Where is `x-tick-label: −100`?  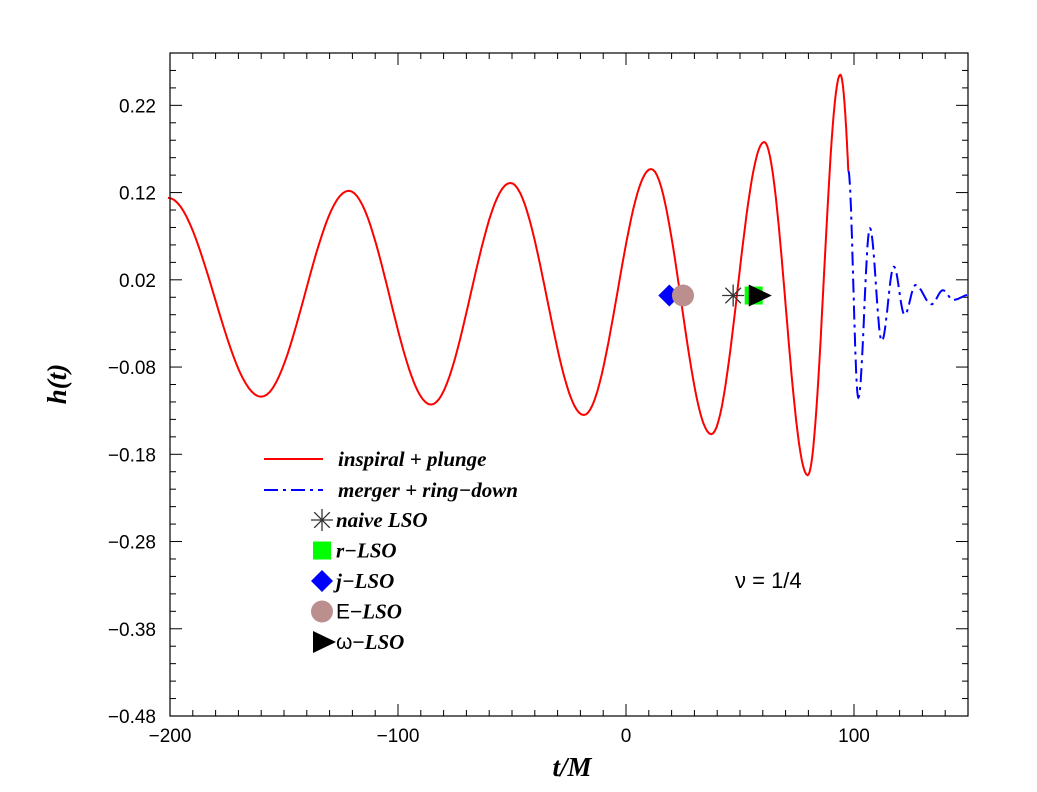 x-tick-label: −100 is located at coordinates (398, 736).